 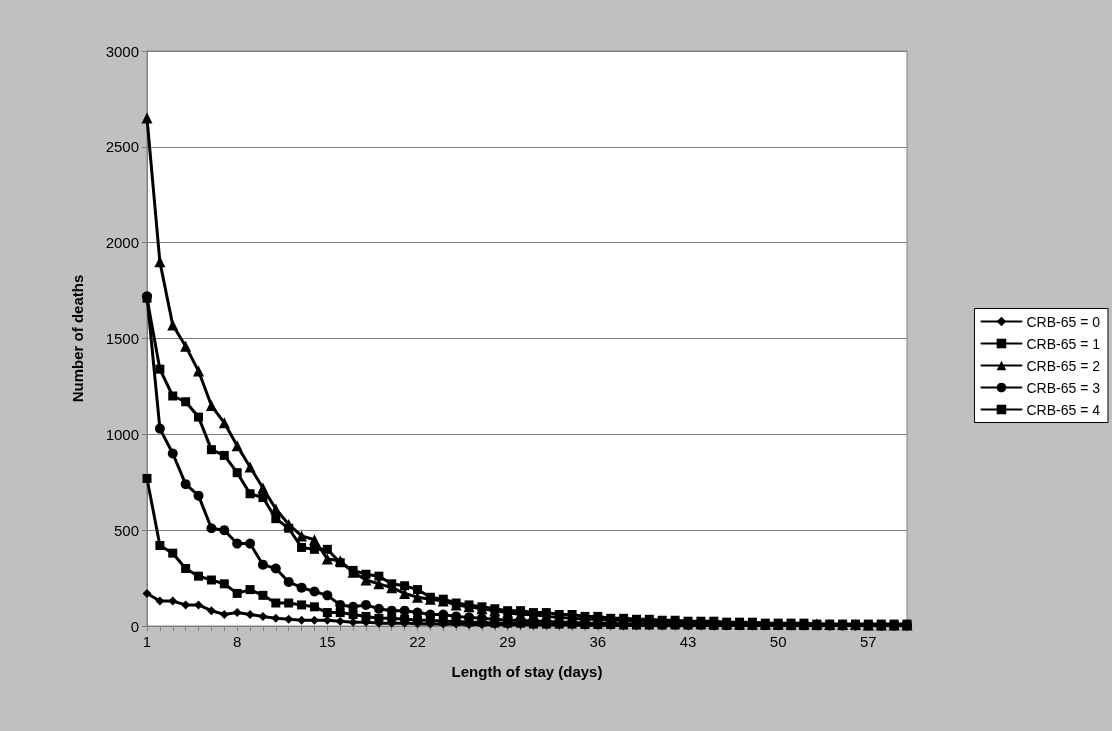 What do you see at coordinates (122, 51) in the screenshot?
I see `y-tick-label: 3000` at bounding box center [122, 51].